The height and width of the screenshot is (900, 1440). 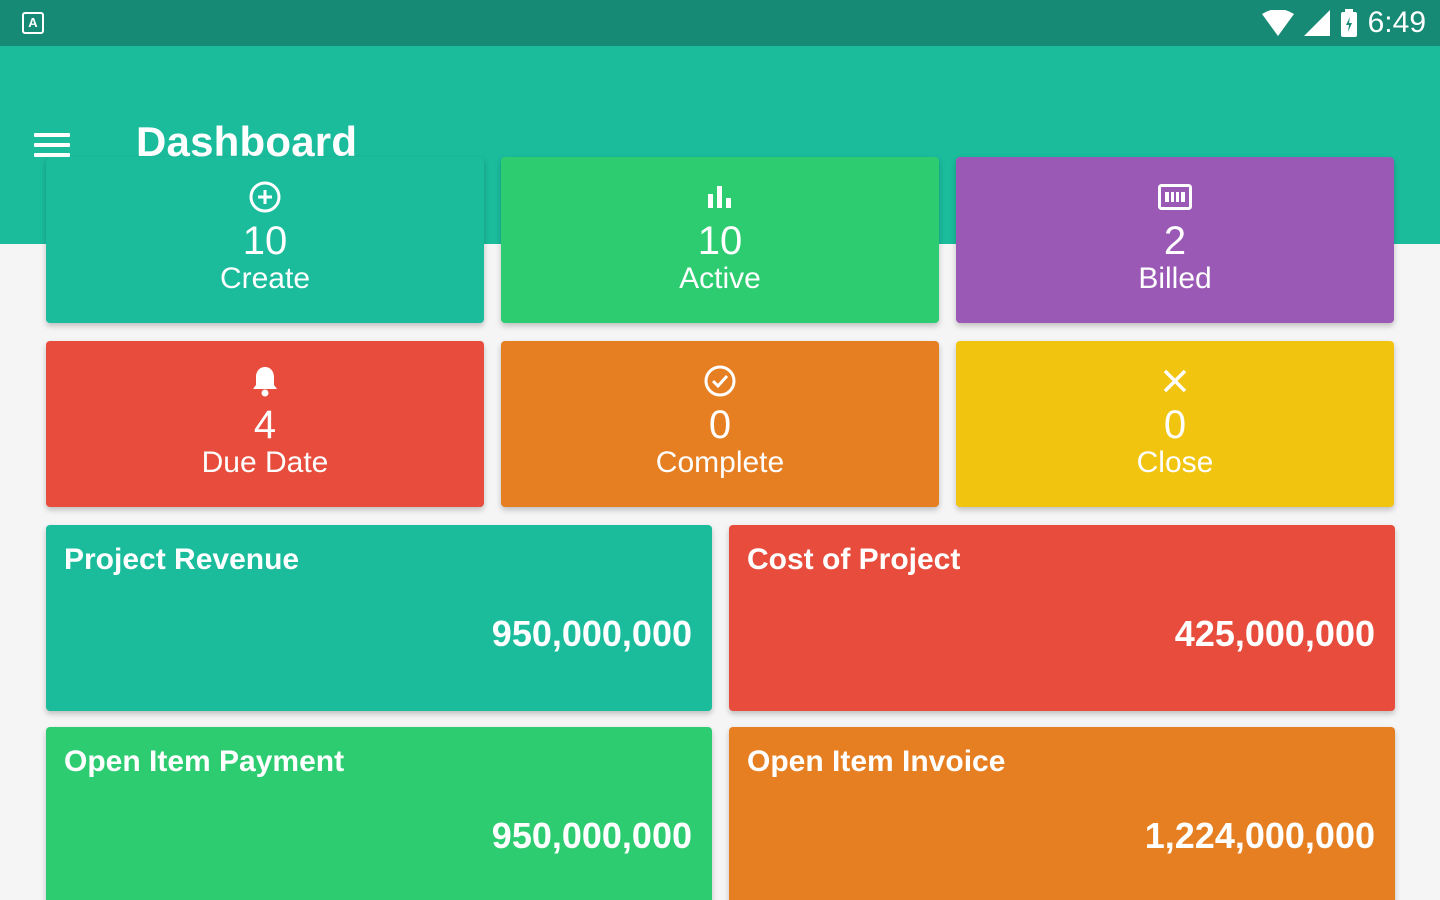 What do you see at coordinates (265, 278) in the screenshot?
I see `tile-label: Create` at bounding box center [265, 278].